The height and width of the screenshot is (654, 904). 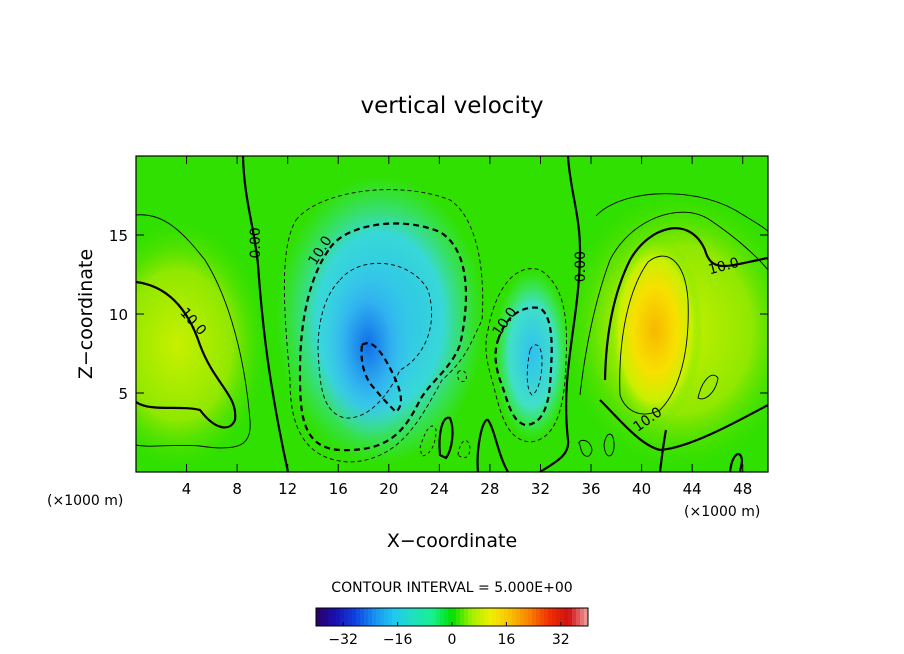 What do you see at coordinates (590, 489) in the screenshot?
I see `x-tick-label: 36` at bounding box center [590, 489].